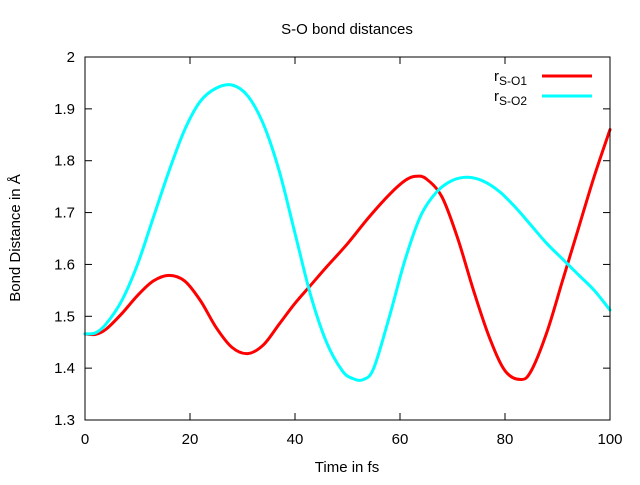 The image size is (640, 485). Describe the element at coordinates (400, 439) in the screenshot. I see `x-tick-label: 60` at that location.